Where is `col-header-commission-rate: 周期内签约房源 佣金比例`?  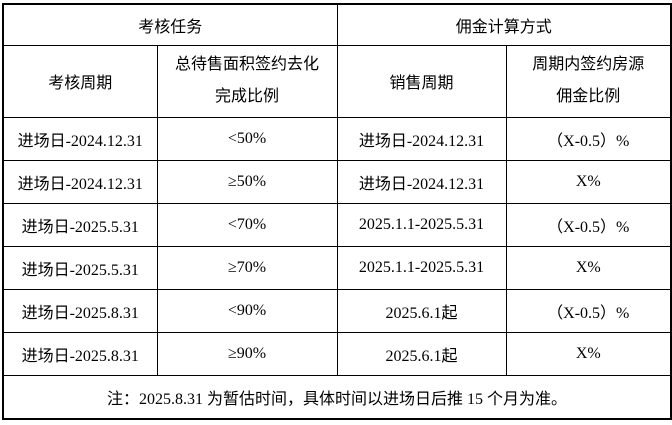 col-header-commission-rate: 周期内签约房源 佣金比例 is located at coordinates (588, 81).